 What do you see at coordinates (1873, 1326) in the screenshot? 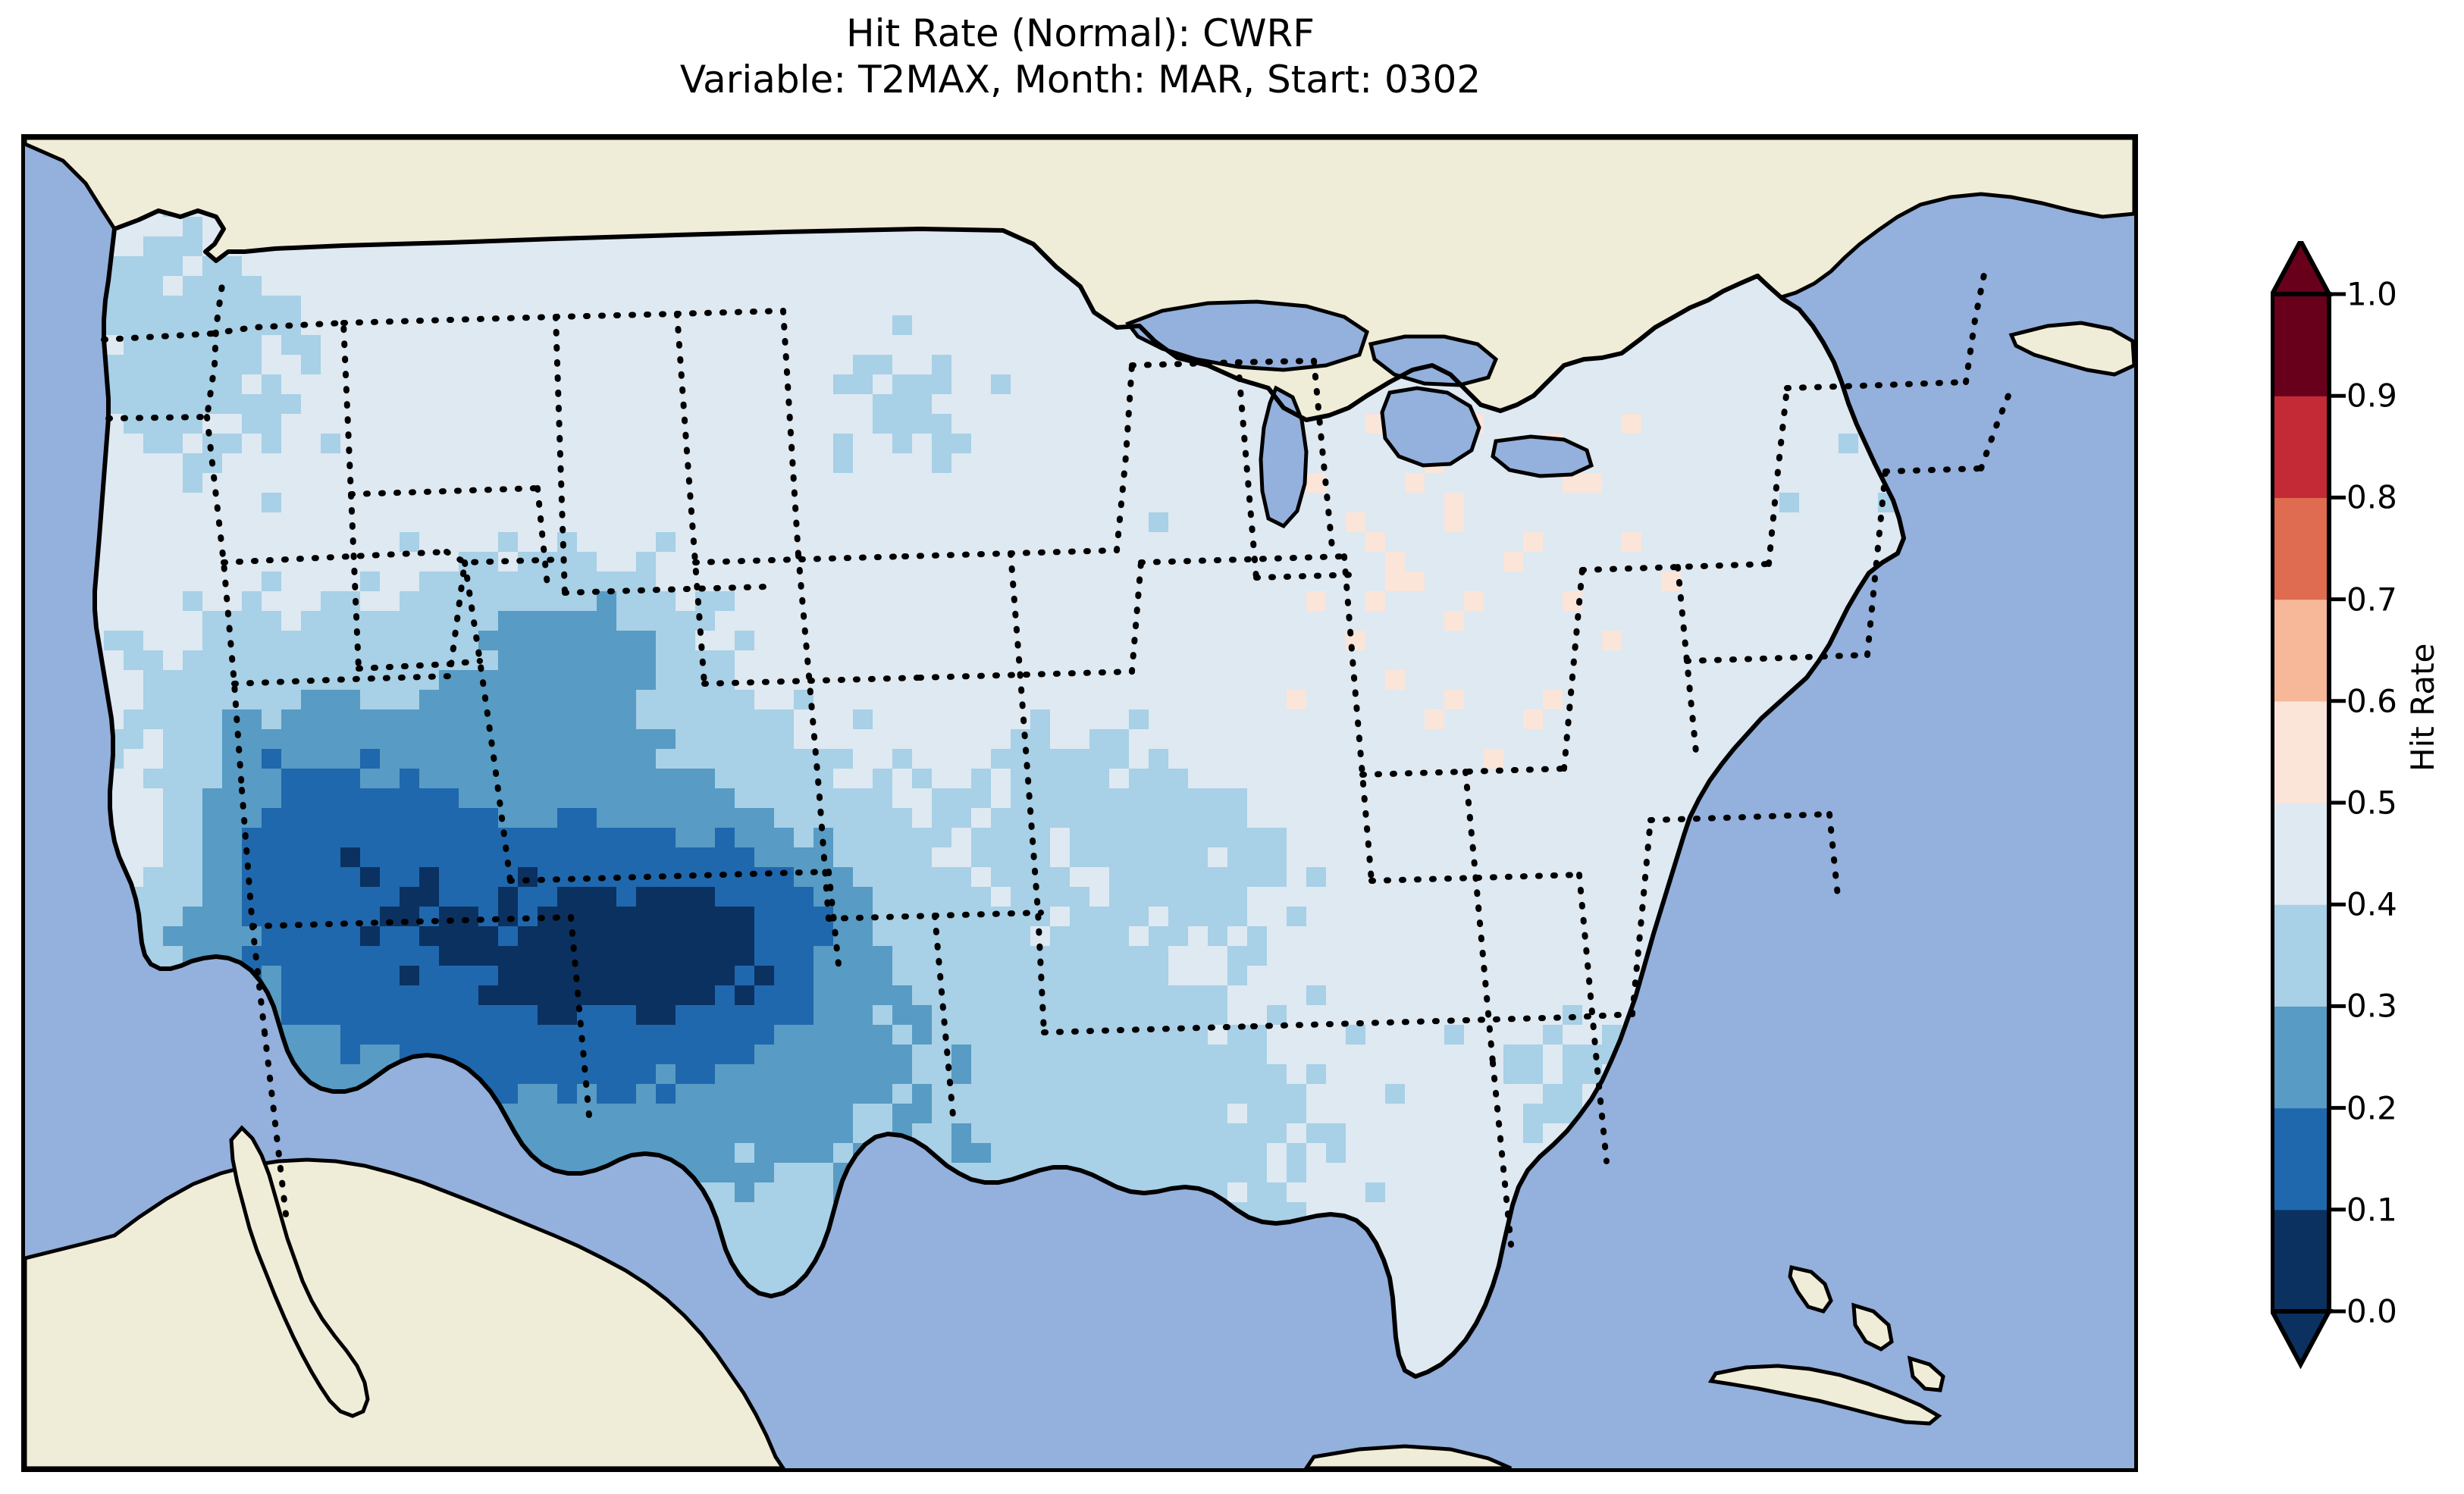
I see `foreign-landmass` at bounding box center [1873, 1326].